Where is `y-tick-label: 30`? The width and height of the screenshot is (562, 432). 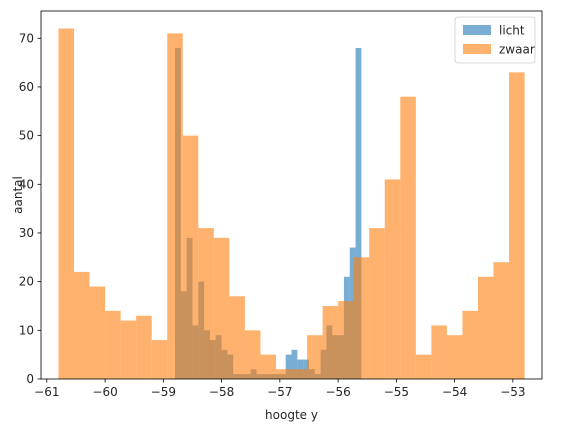 y-tick-label: 30 is located at coordinates (26, 233).